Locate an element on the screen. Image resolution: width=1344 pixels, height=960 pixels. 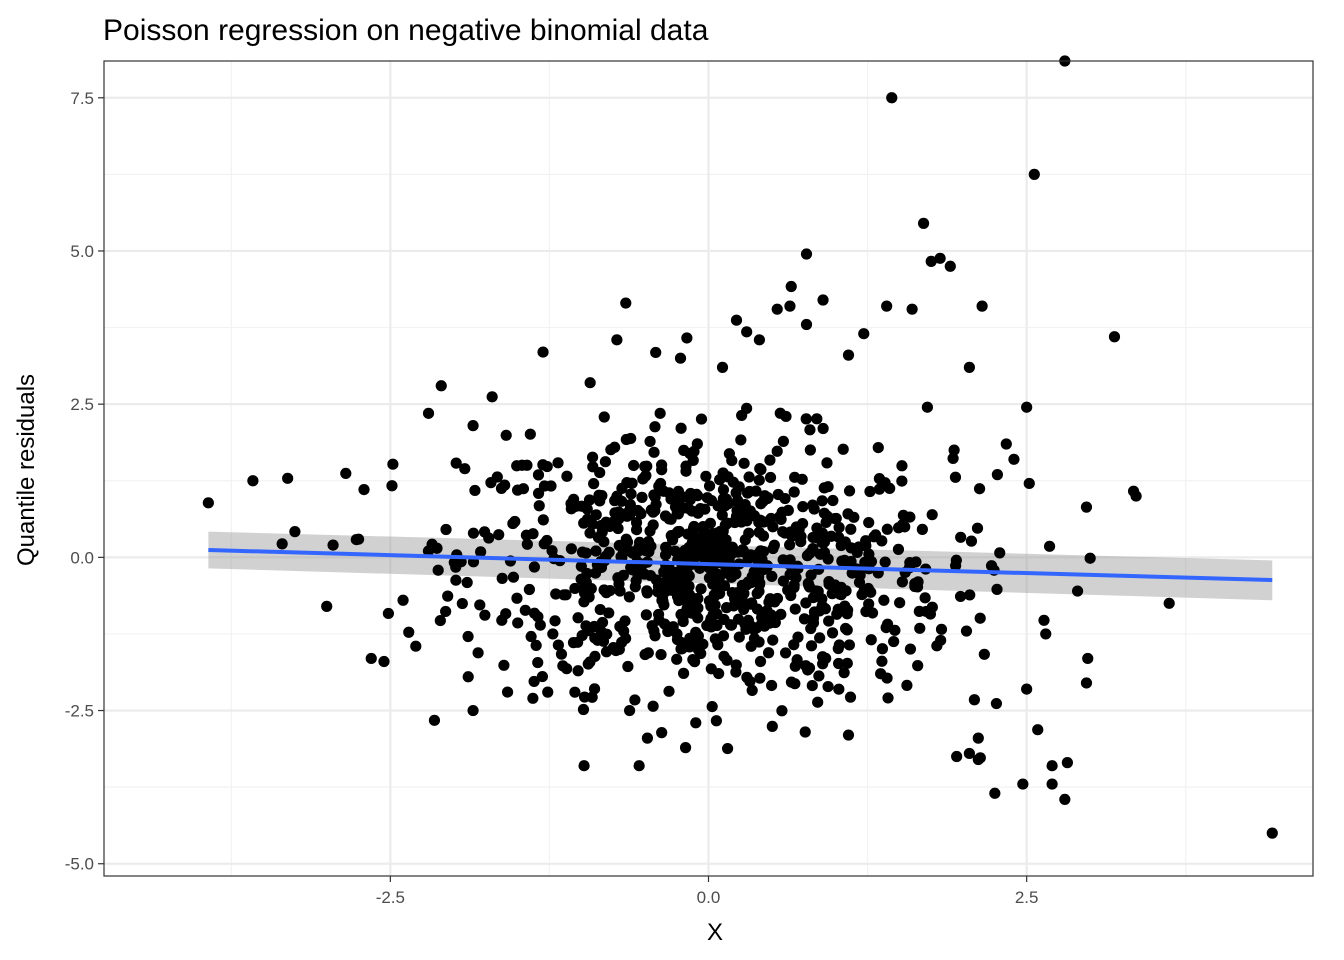
y-tick-label: 7.5 is located at coordinates (82, 98).